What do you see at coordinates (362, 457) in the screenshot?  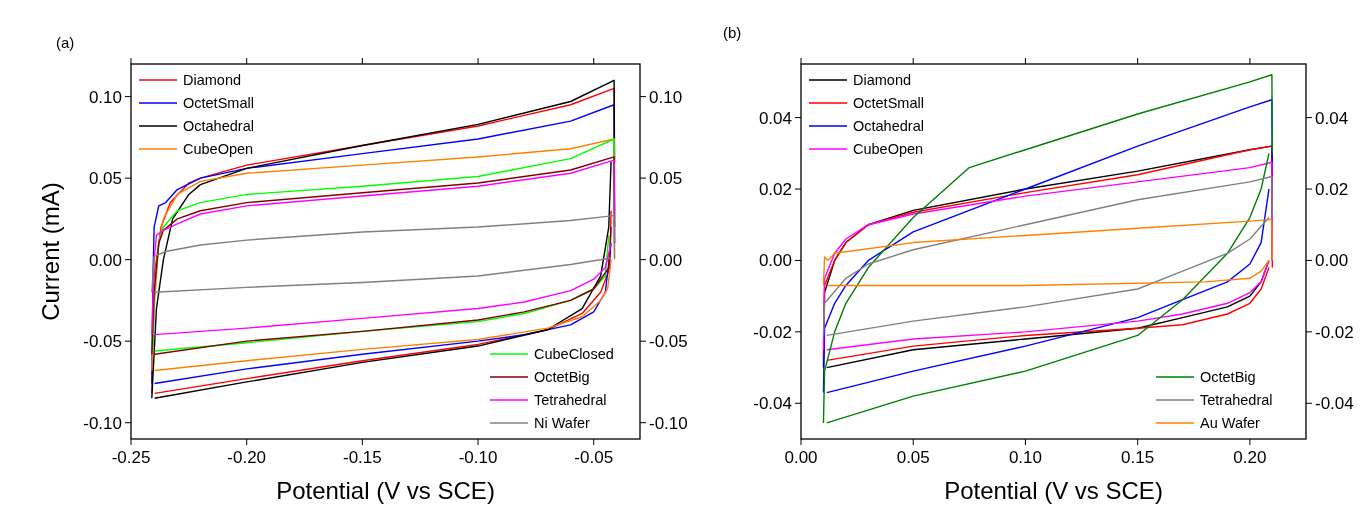 I see `x-tick-label: -0.15` at bounding box center [362, 457].